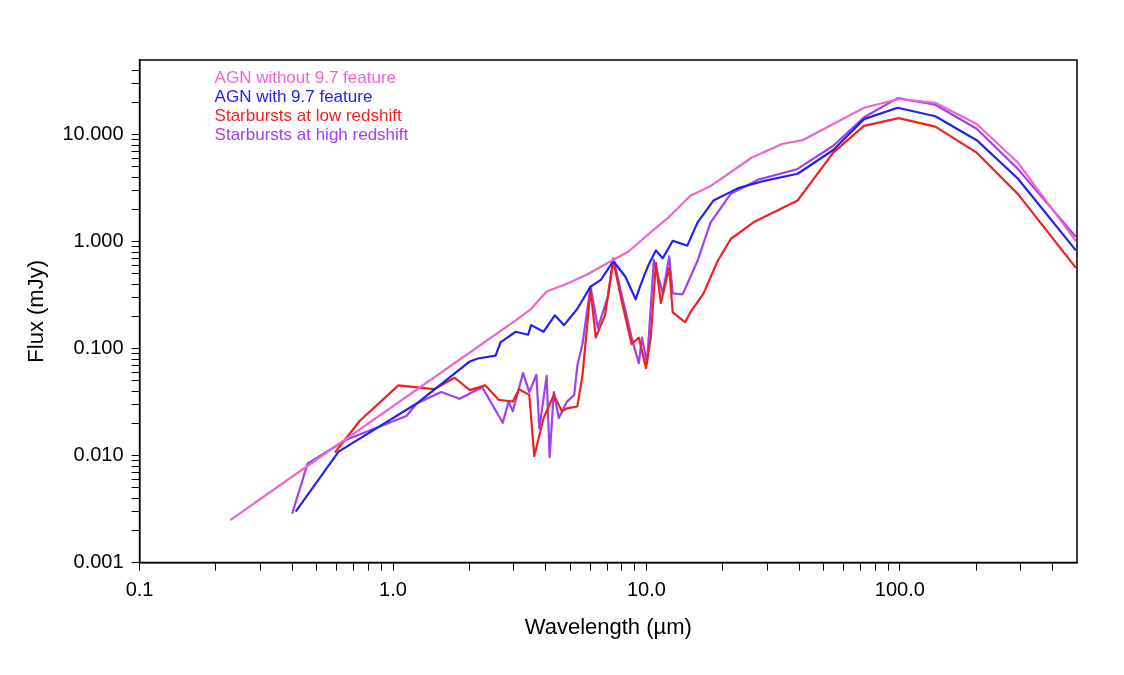  I want to click on text: Starbursts at low redshift, so click(308, 116).